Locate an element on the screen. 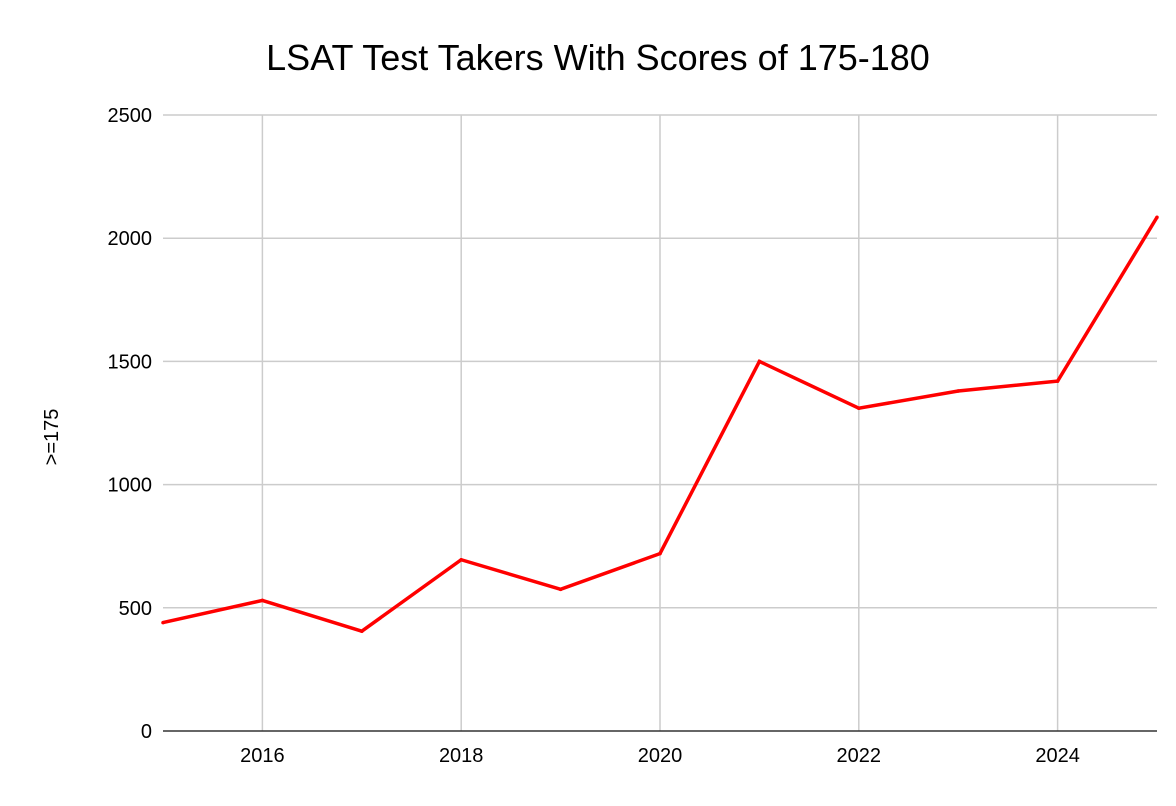 This screenshot has width=1176, height=806. y-tick-labels: 0 500 1000 1500 2000 2500 is located at coordinates (130, 424).